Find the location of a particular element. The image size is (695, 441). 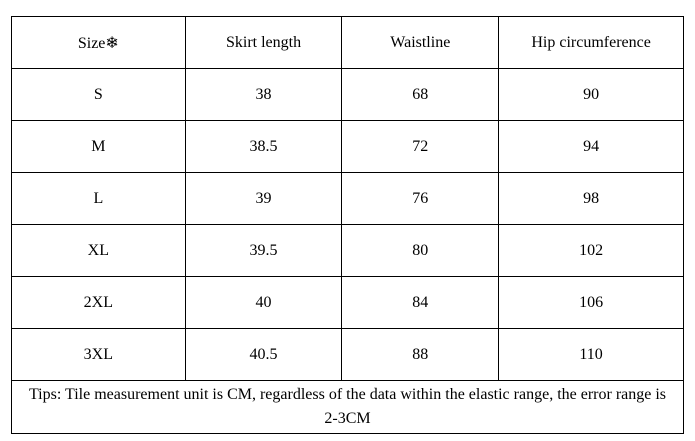

data-cell: 76 is located at coordinates (420, 198).